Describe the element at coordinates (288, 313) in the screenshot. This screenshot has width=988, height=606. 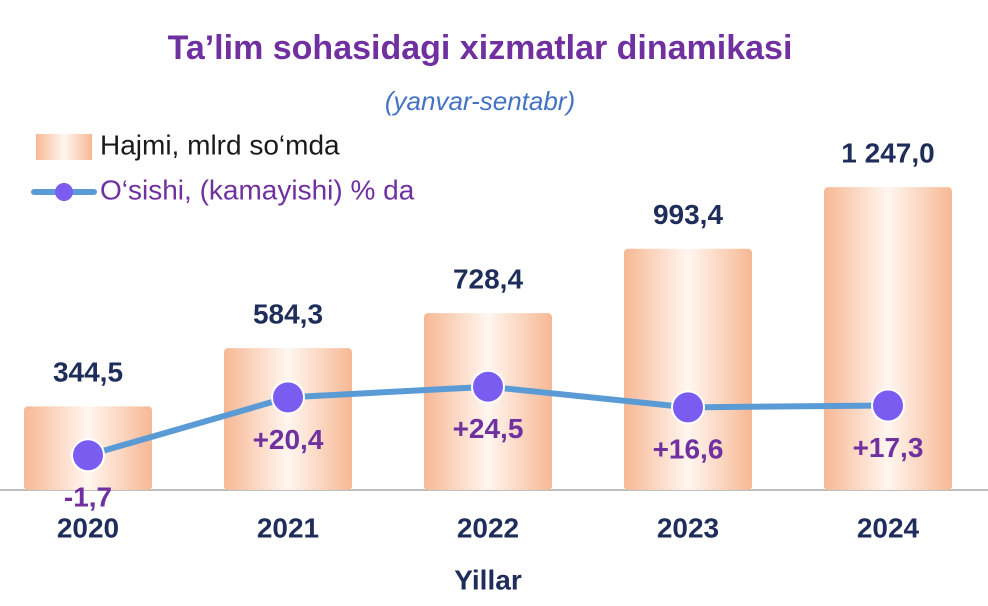
I see `bar-value-label: 584,3` at that location.